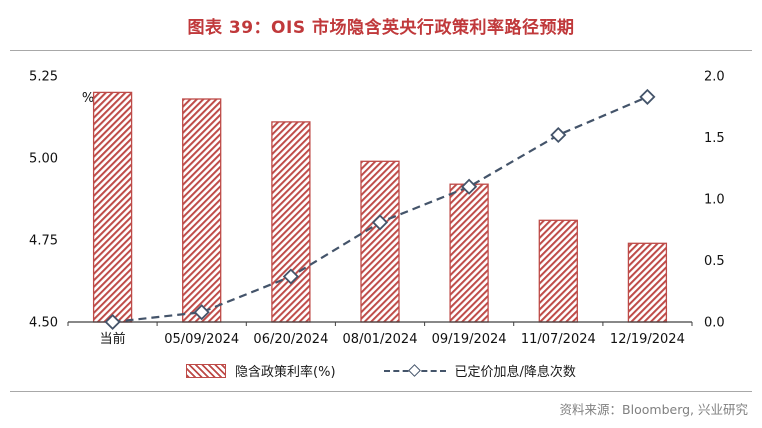 Image resolution: width=762 pixels, height=428 pixels. What do you see at coordinates (381, 28) in the screenshot?
I see `chart-title: 图表 39：OIS 市场隐含英央行政策利率路径预期` at bounding box center [381, 28].